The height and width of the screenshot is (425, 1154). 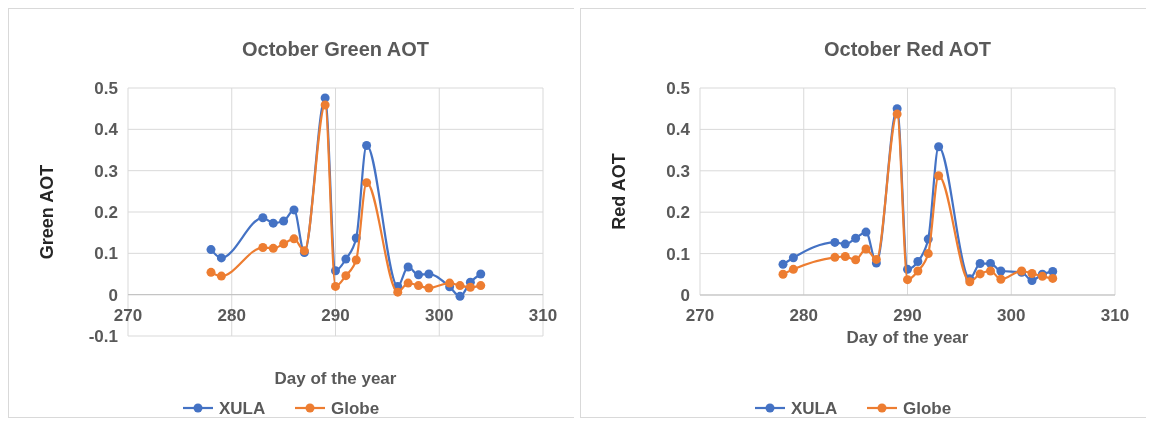 I want to click on y-tick-label: -0.1, so click(x=103, y=336).